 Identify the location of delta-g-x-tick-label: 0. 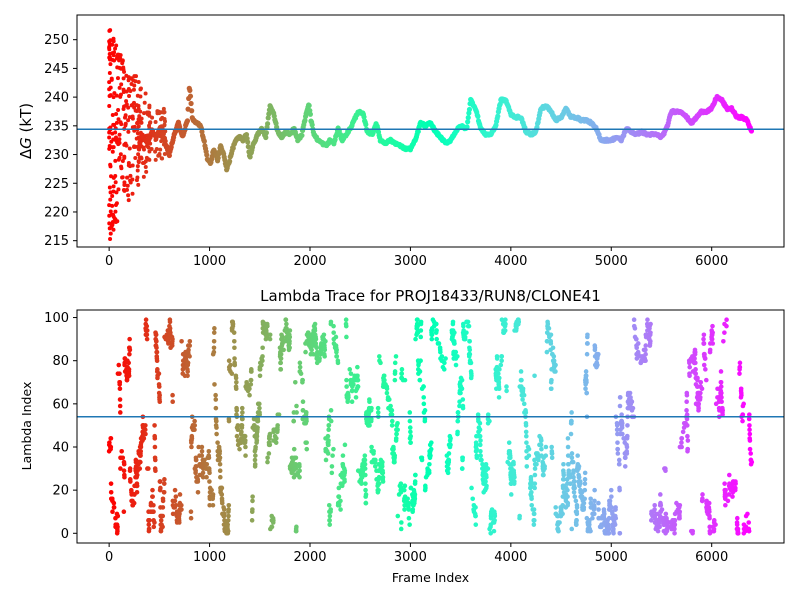
(109, 261).